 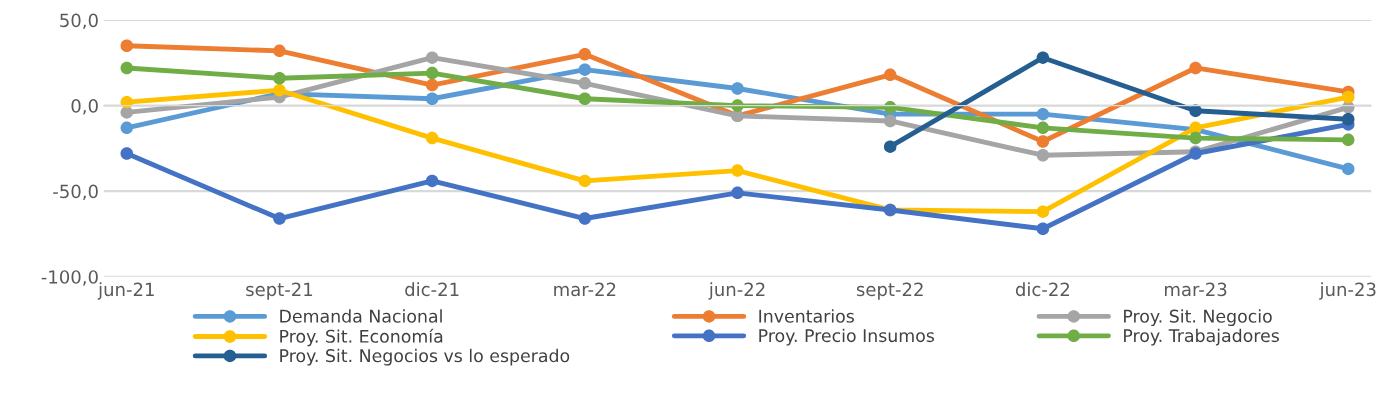 I want to click on y-tick-label: -50,0, so click(x=75, y=192).